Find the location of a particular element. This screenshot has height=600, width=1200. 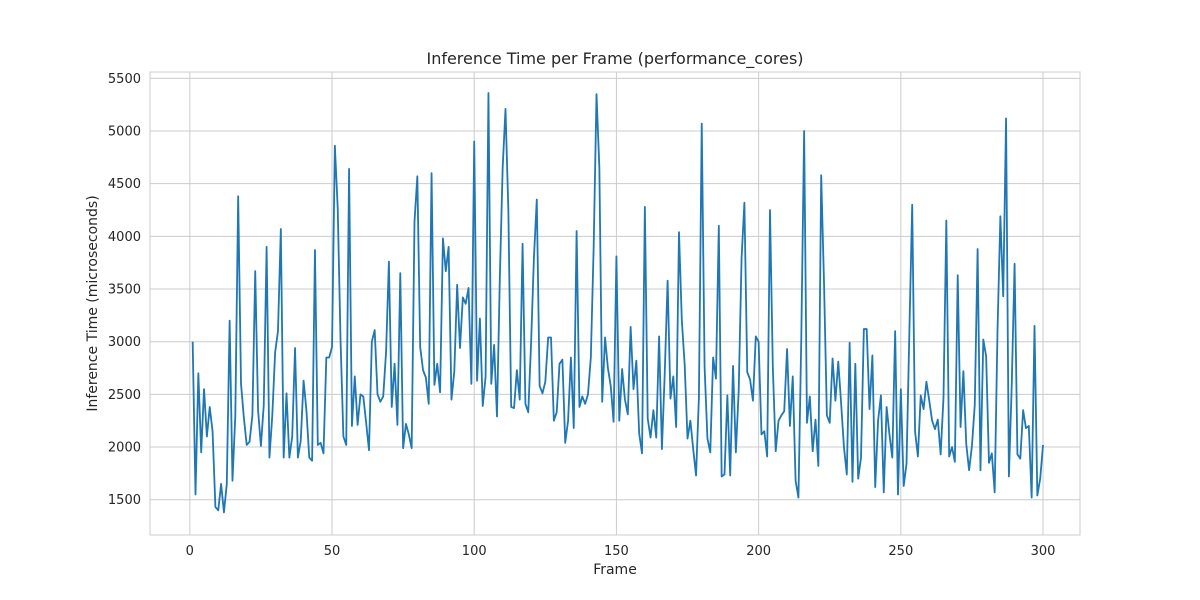

x-tick-label: 250 is located at coordinates (900, 551).